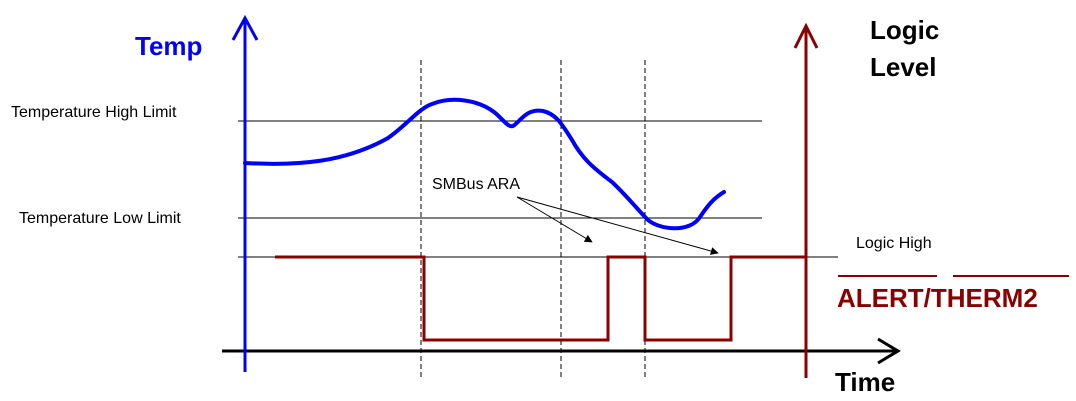 This screenshot has height=401, width=1076. I want to click on time-axis, so click(561, 351).